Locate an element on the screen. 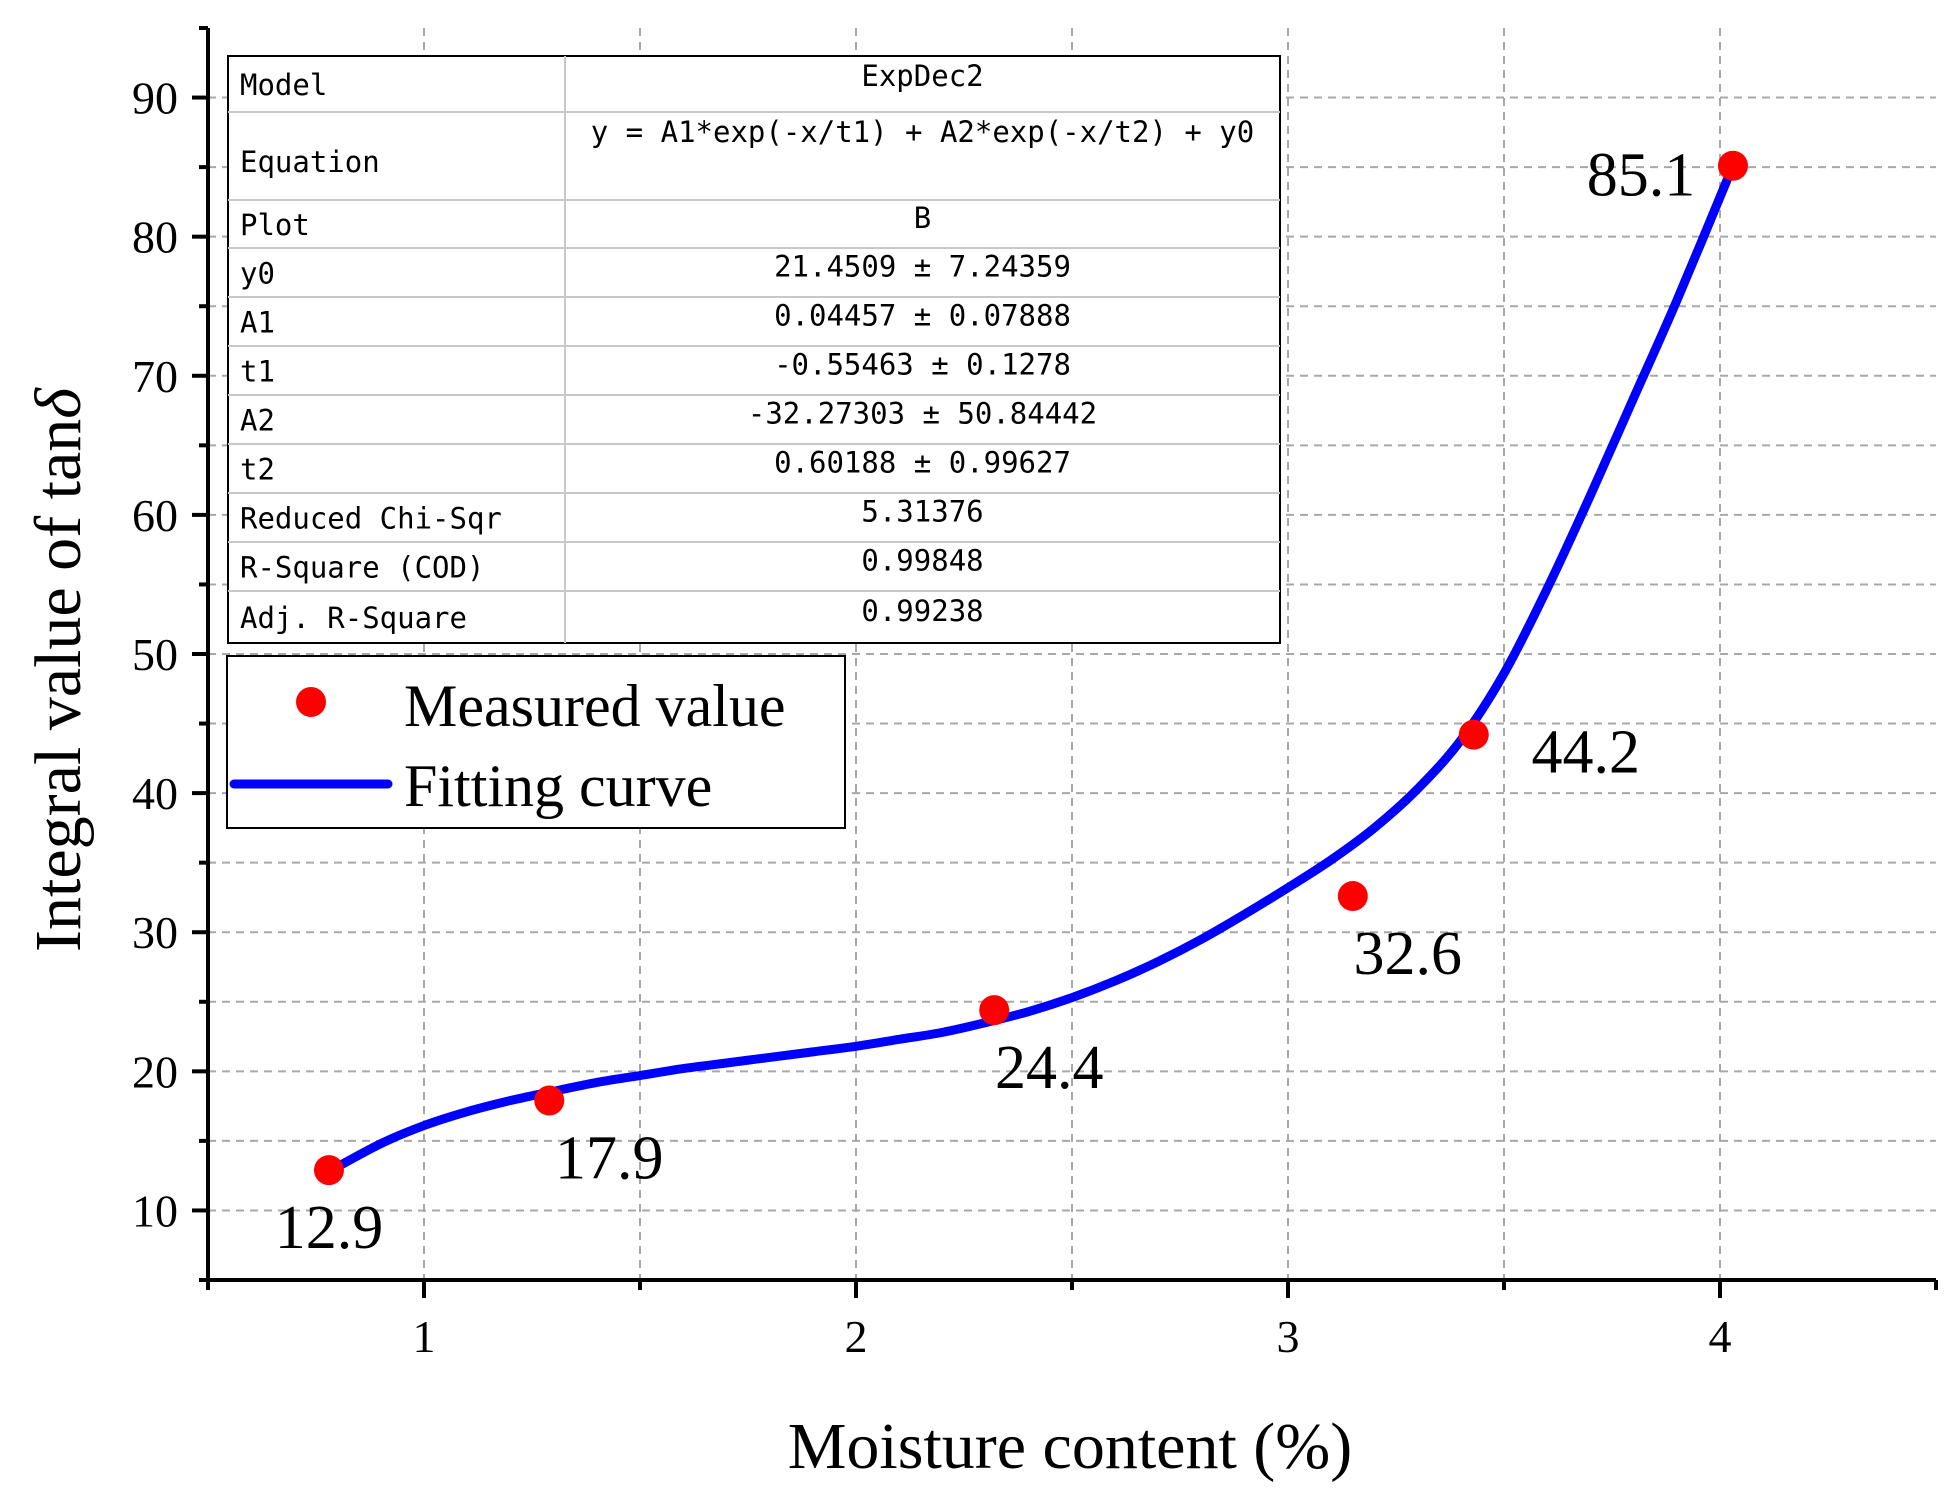  legend-label-fitting: Fitting curve is located at coordinates (558, 786).